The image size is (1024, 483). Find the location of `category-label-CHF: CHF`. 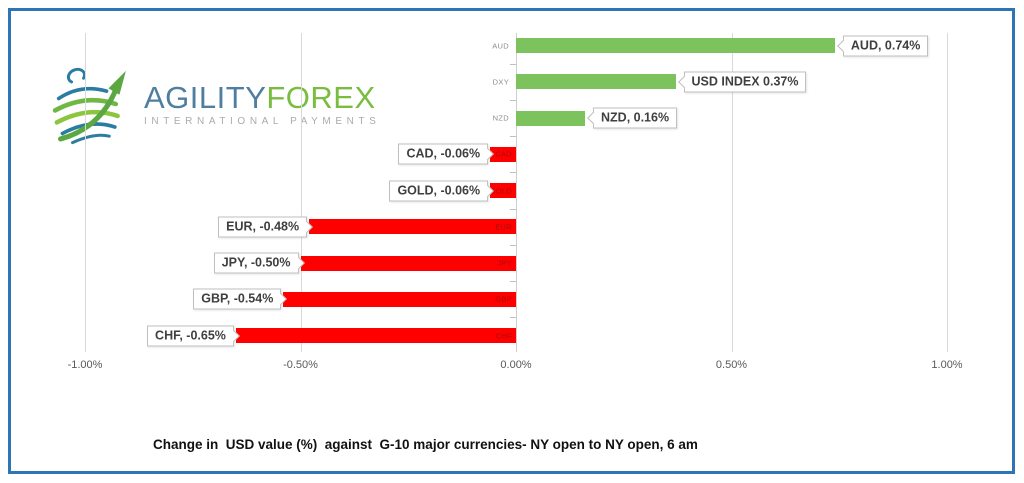

category-label-CHF: CHF is located at coordinates (503, 335).